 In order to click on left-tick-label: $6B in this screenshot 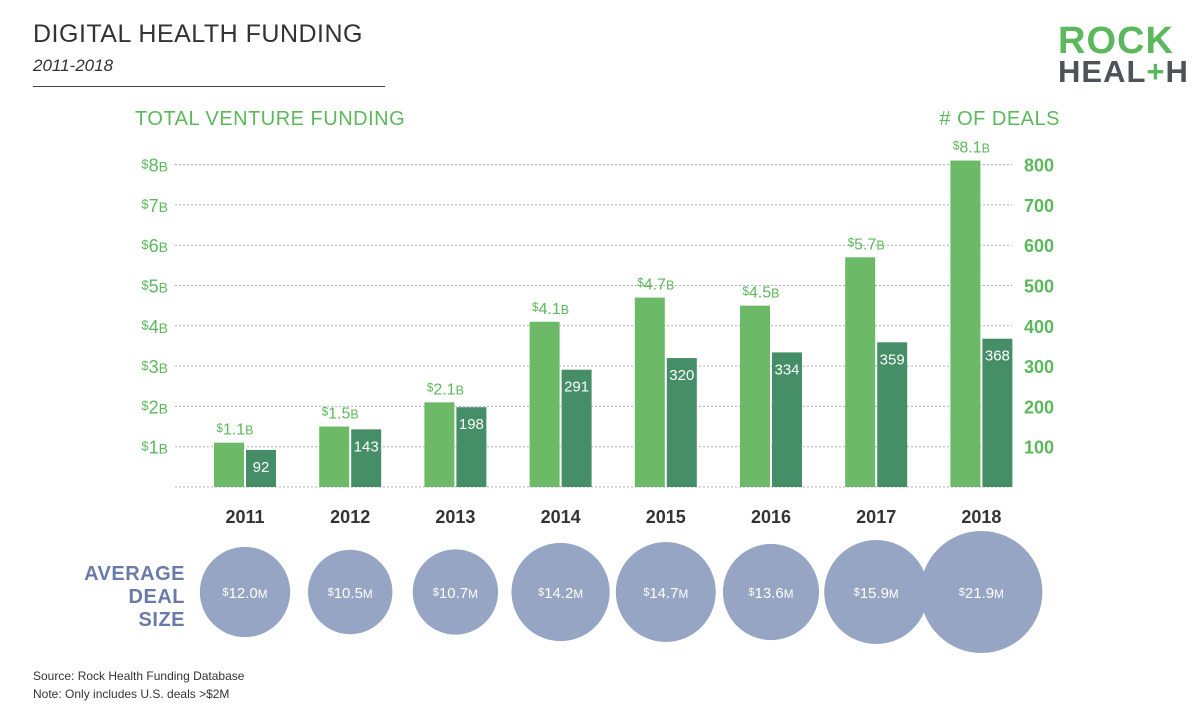, I will do `click(154, 246)`.